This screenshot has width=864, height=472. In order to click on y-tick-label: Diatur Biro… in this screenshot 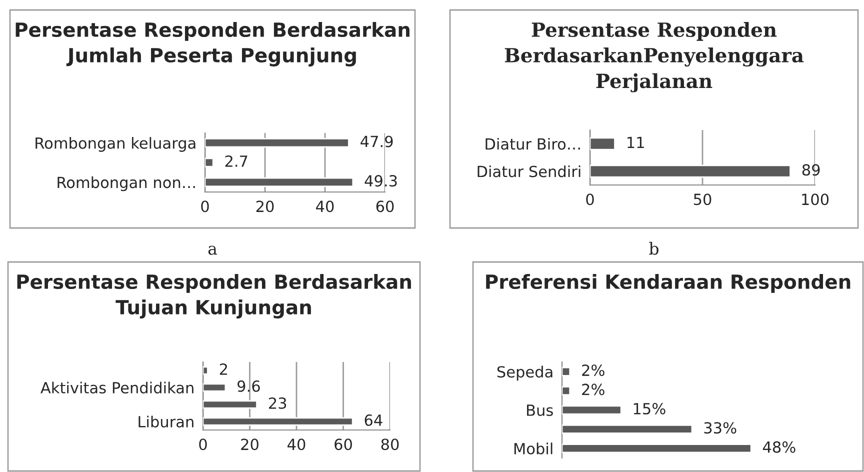, I will do `click(533, 144)`.